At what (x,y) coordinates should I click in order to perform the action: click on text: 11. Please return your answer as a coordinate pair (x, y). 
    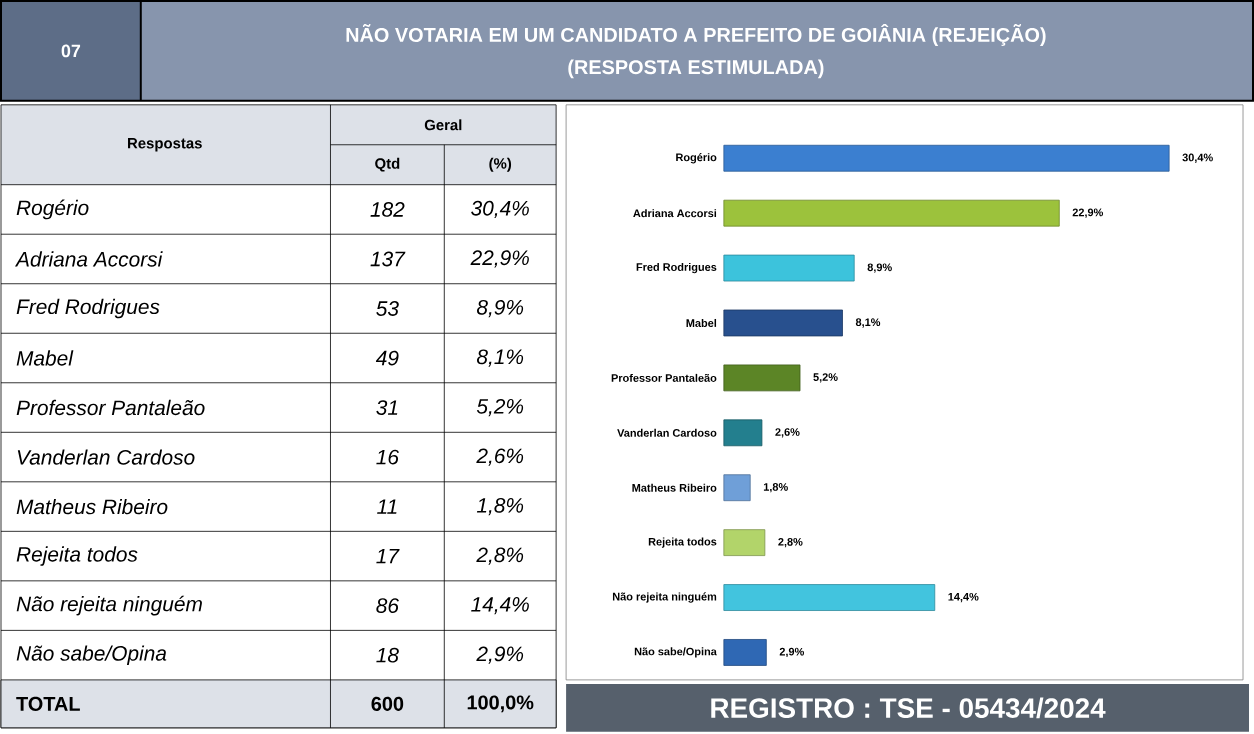
    Looking at the image, I should click on (387, 506).